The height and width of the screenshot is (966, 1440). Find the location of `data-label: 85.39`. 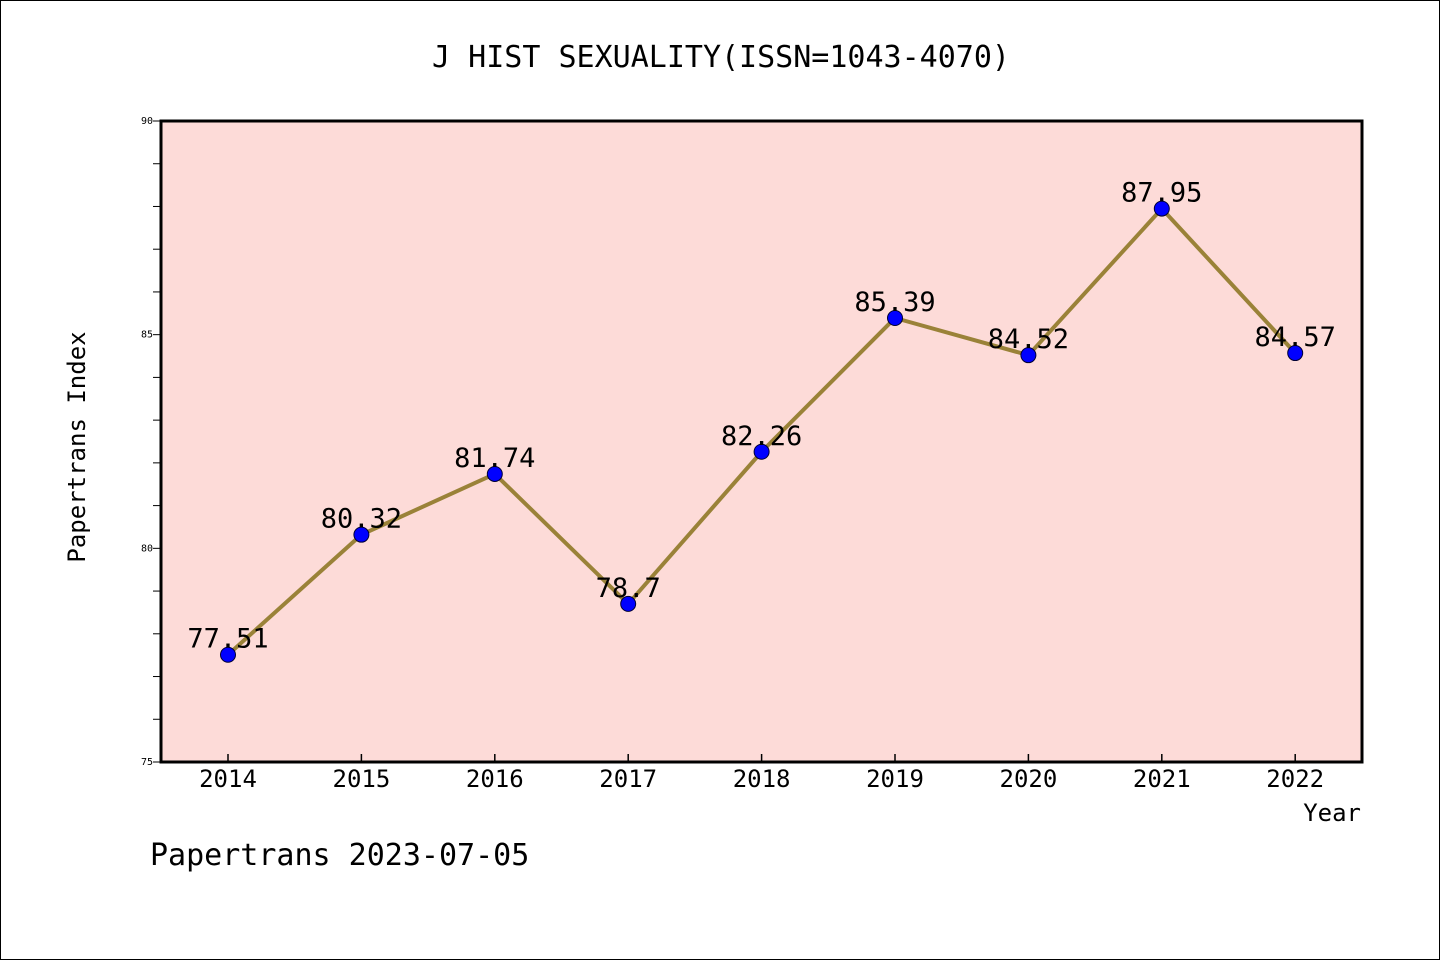

data-label: 85.39 is located at coordinates (894, 302).